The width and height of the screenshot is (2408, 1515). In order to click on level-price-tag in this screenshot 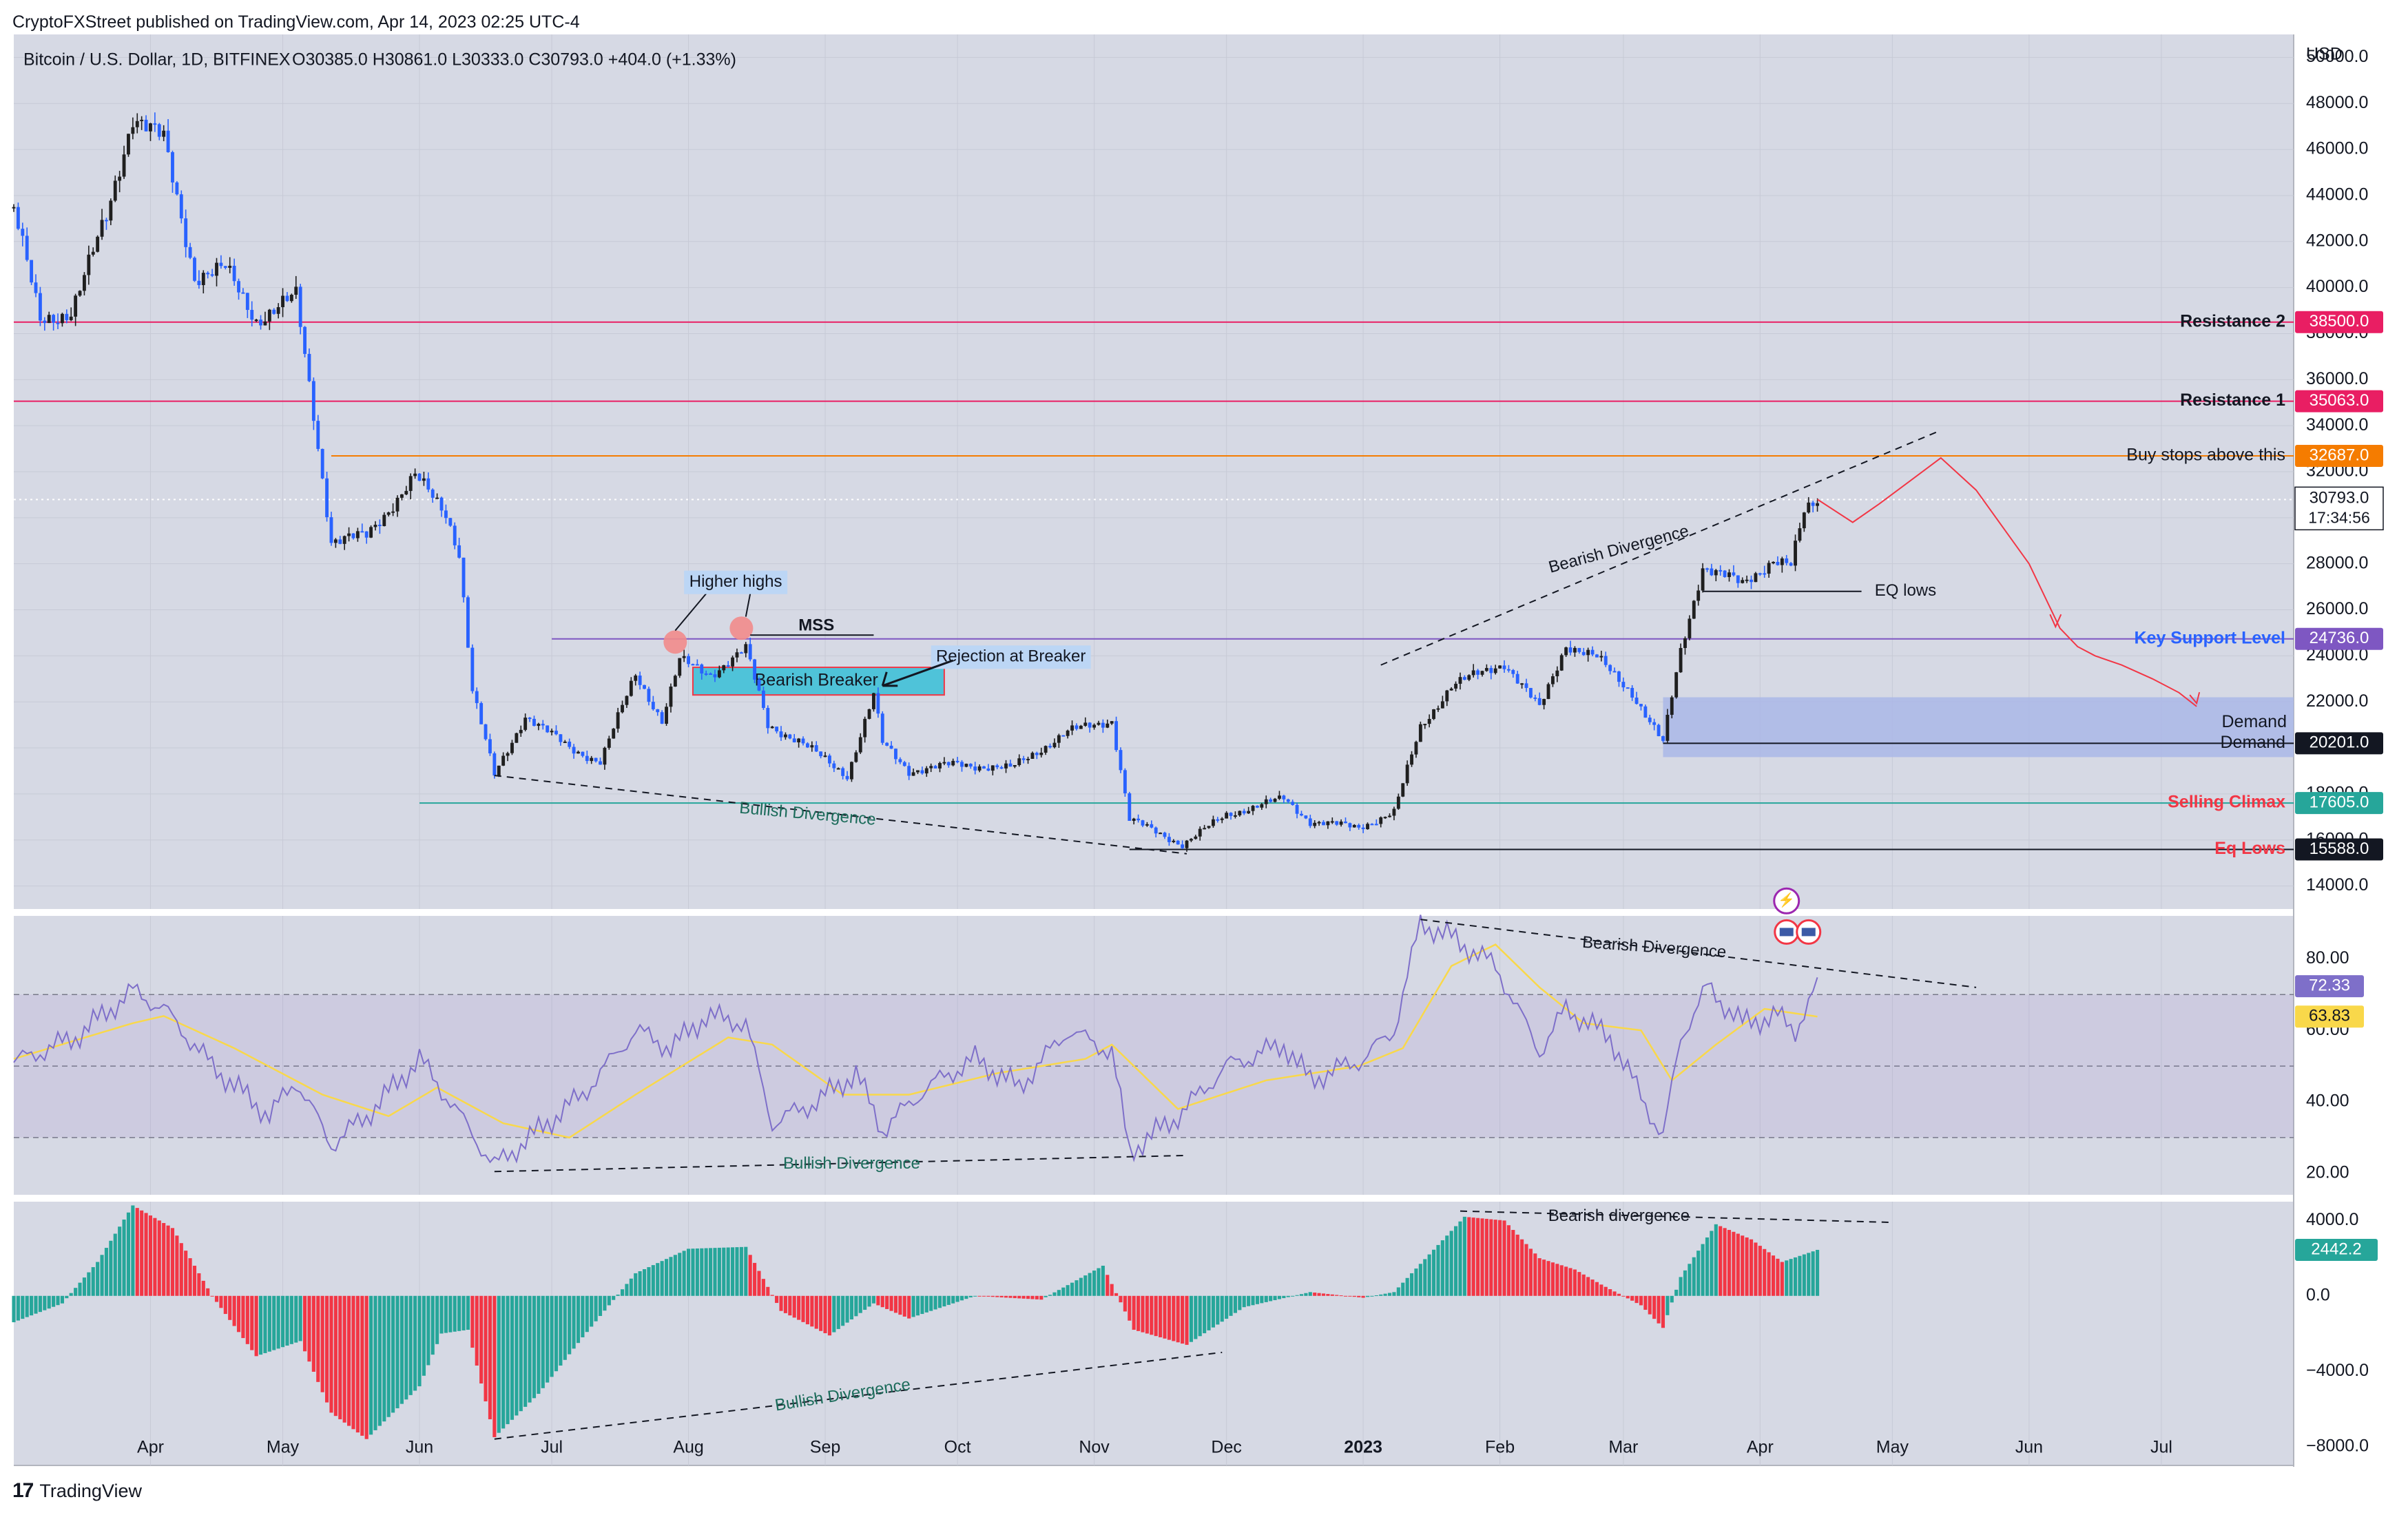, I will do `click(2339, 322)`.